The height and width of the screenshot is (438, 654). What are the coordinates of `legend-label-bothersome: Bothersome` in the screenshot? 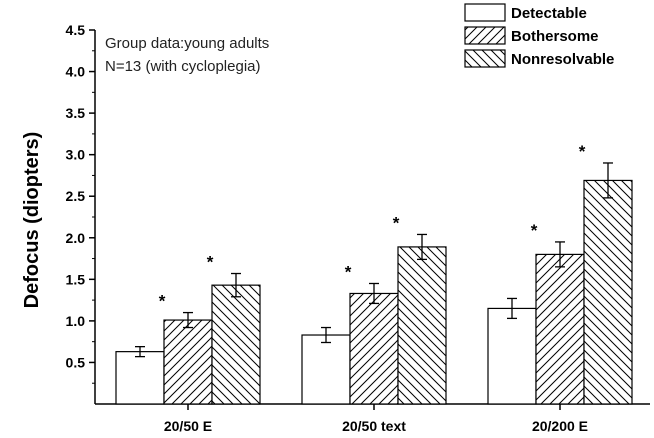 It's located at (555, 36).